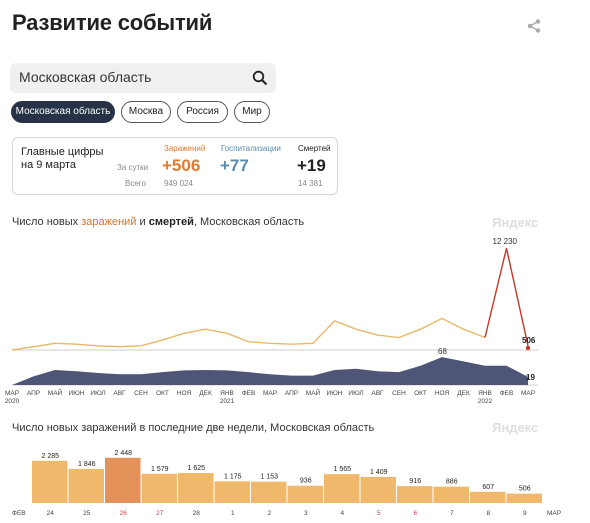  Describe the element at coordinates (342, 469) in the screenshot. I see `bar-value-label: 1 565` at that location.